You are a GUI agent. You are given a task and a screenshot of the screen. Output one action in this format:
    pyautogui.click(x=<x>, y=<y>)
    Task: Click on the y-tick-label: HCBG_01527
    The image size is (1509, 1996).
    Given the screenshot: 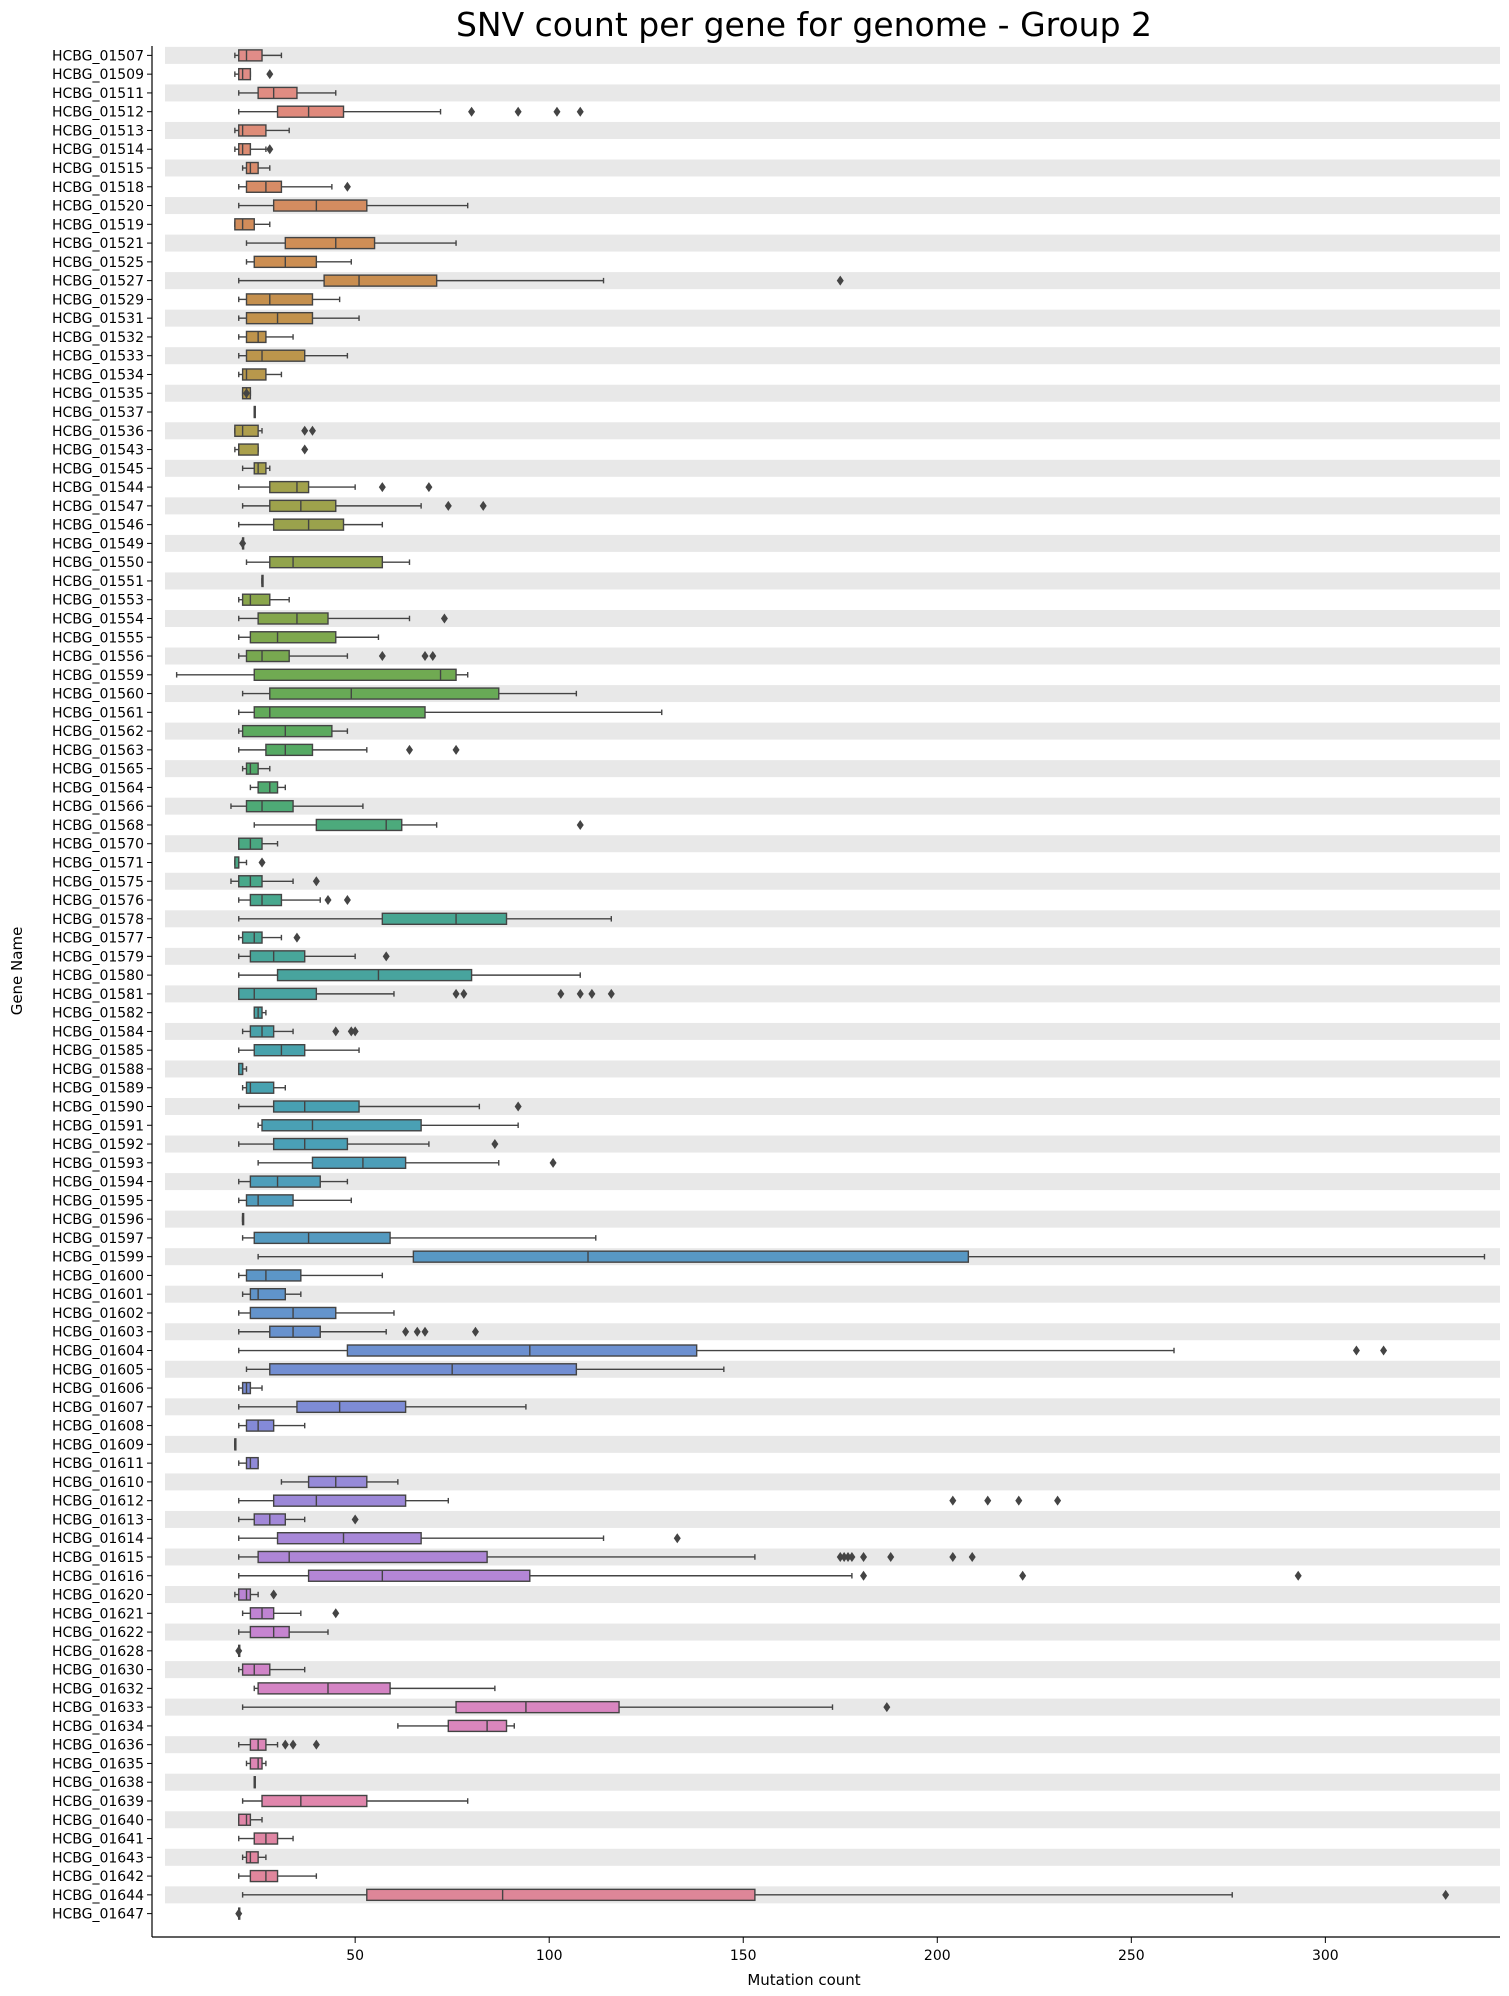 What is the action you would take?
    pyautogui.click(x=98, y=282)
    